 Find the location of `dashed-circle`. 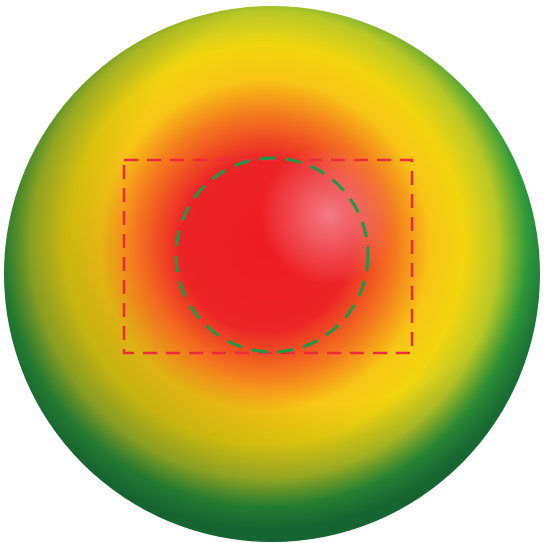

dashed-circle is located at coordinates (272, 255).